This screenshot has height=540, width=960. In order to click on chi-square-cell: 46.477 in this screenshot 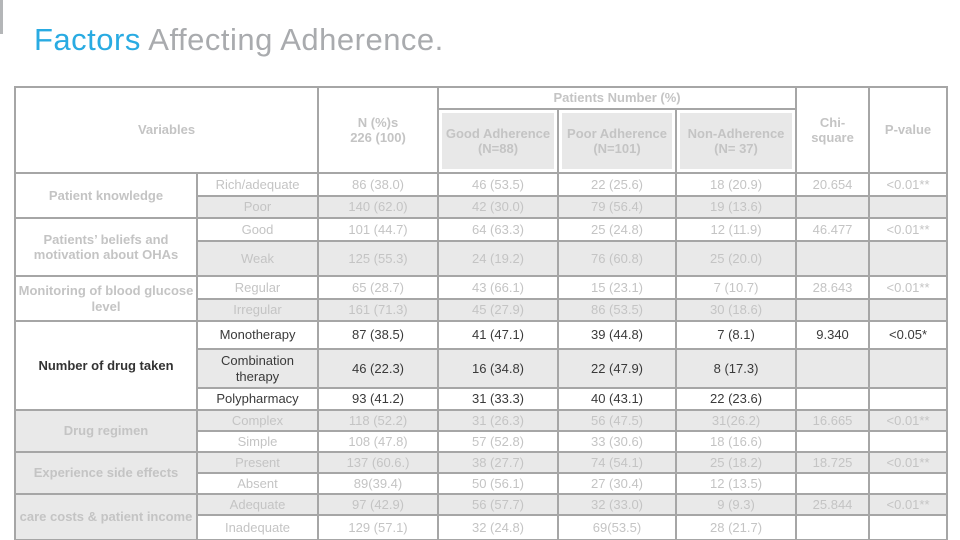, I will do `click(833, 229)`.